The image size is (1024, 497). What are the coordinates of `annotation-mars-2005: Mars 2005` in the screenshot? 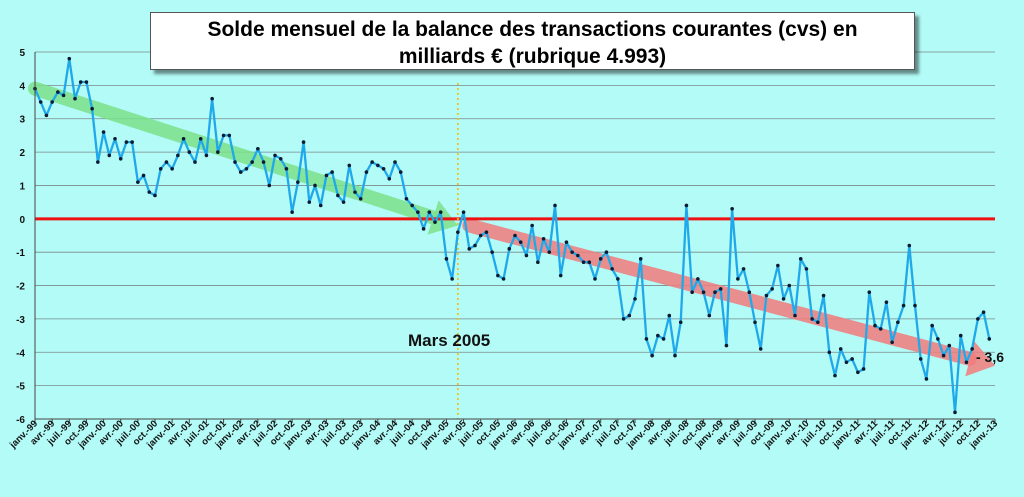 It's located at (449, 340).